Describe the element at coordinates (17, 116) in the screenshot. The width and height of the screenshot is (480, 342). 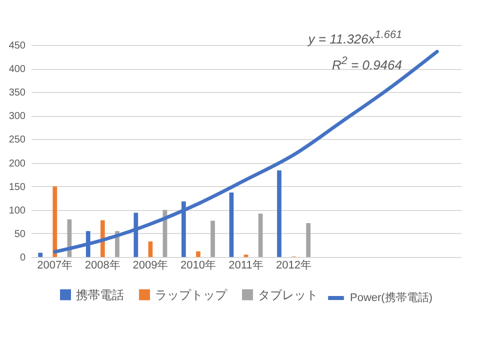
I see `y-tick-label: 300` at that location.